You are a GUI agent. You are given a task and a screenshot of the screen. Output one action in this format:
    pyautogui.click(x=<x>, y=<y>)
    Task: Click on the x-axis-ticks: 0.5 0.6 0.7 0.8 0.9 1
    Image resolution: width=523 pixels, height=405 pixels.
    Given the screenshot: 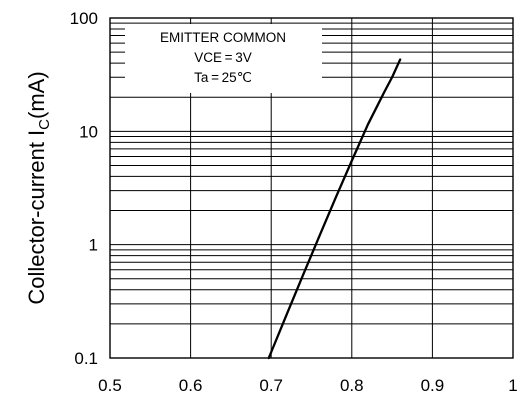 What is the action you would take?
    pyautogui.click(x=308, y=385)
    